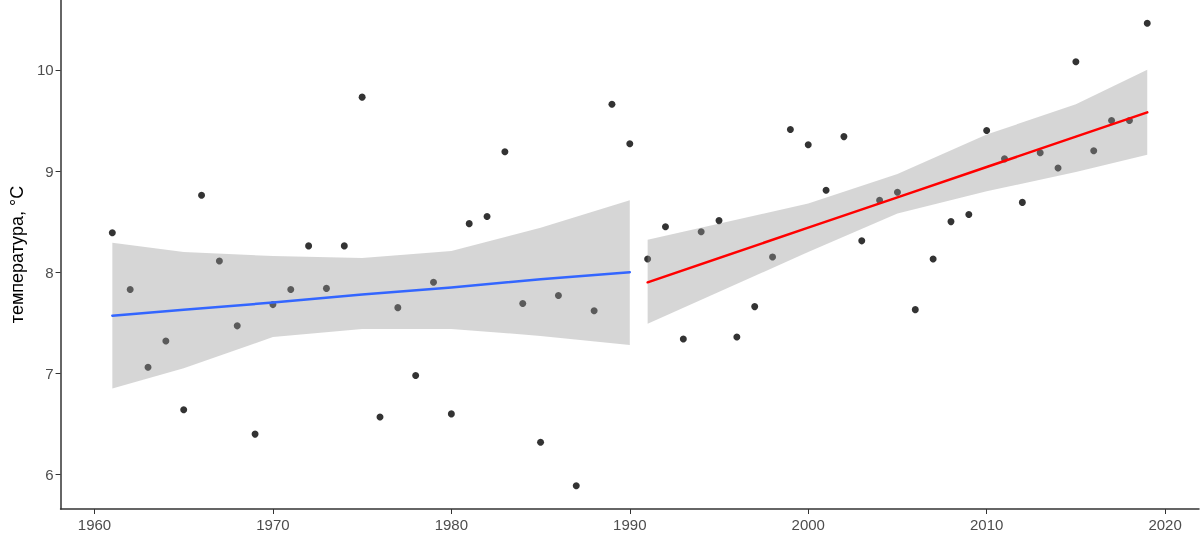 This screenshot has width=1200, height=534. What do you see at coordinates (808, 524) in the screenshot?
I see `x-tick-label: 2000` at bounding box center [808, 524].